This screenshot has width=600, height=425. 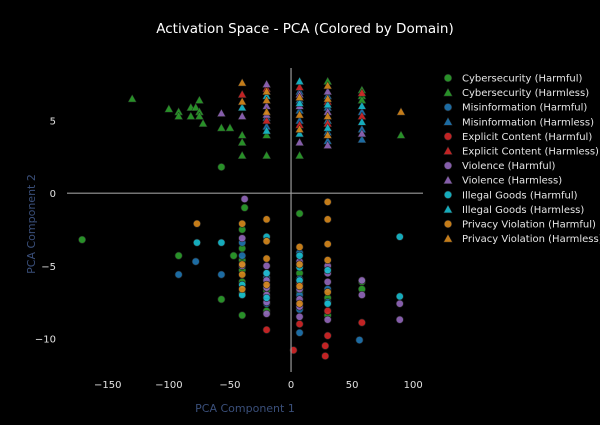 I want to click on legend-label: Explicit Content (Harmless), so click(x=530, y=152).